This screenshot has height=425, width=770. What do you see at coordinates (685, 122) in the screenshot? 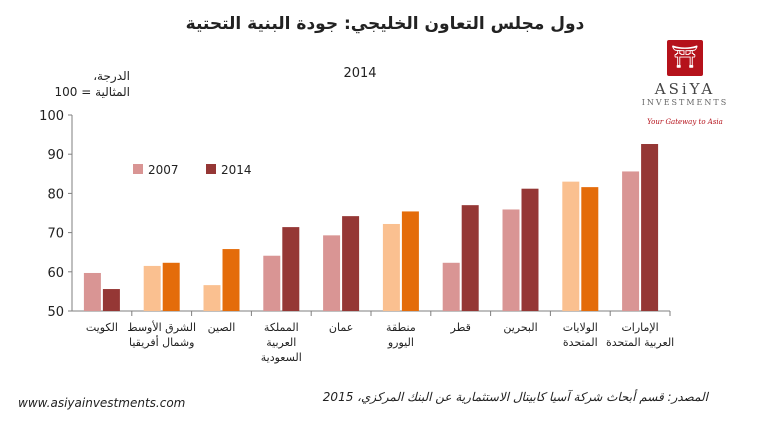
I see `logo-tagline: Your Gateway to Asia` at bounding box center [685, 122].